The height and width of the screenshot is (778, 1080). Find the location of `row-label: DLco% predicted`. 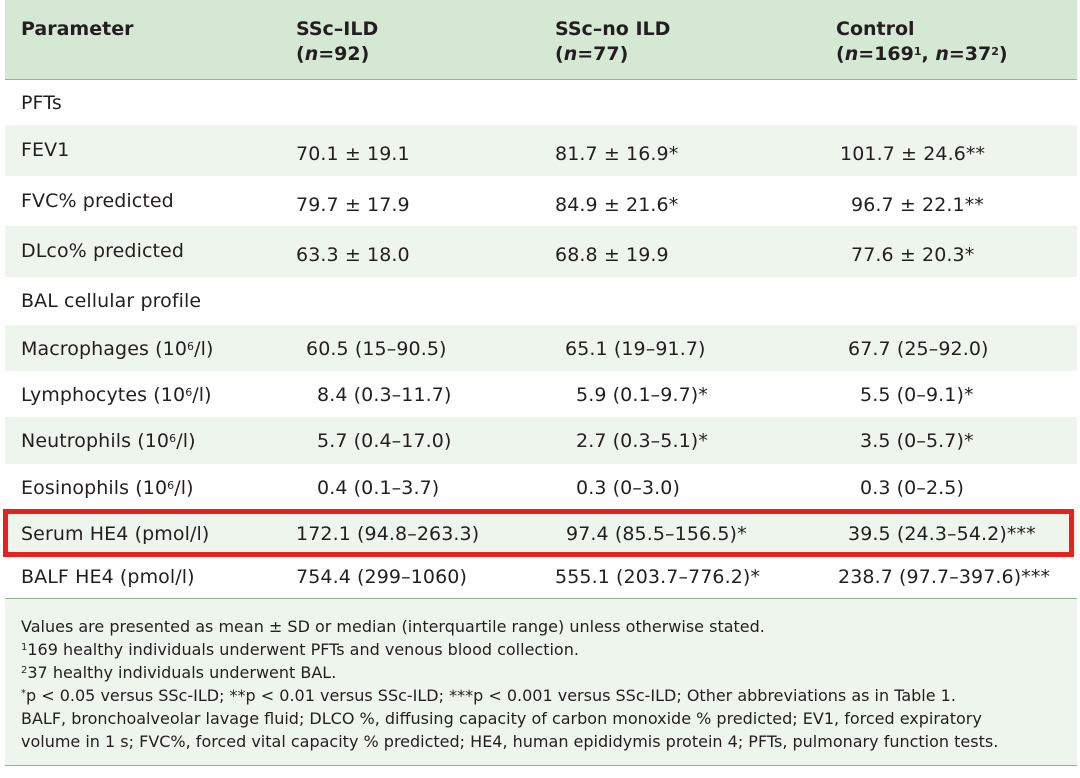

row-label: DLco% predicted is located at coordinates (103, 251).